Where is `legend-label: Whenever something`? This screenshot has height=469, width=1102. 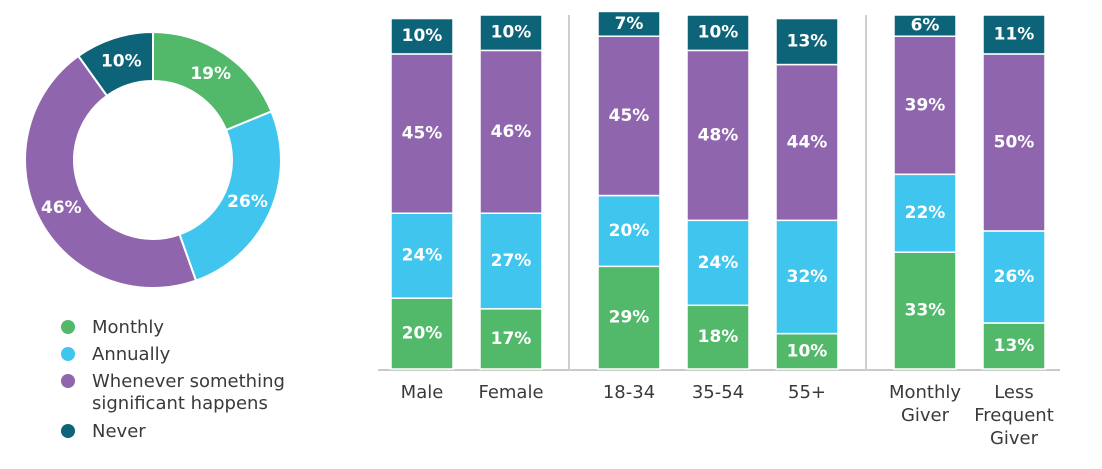
legend-label: Whenever something is located at coordinates (188, 381).